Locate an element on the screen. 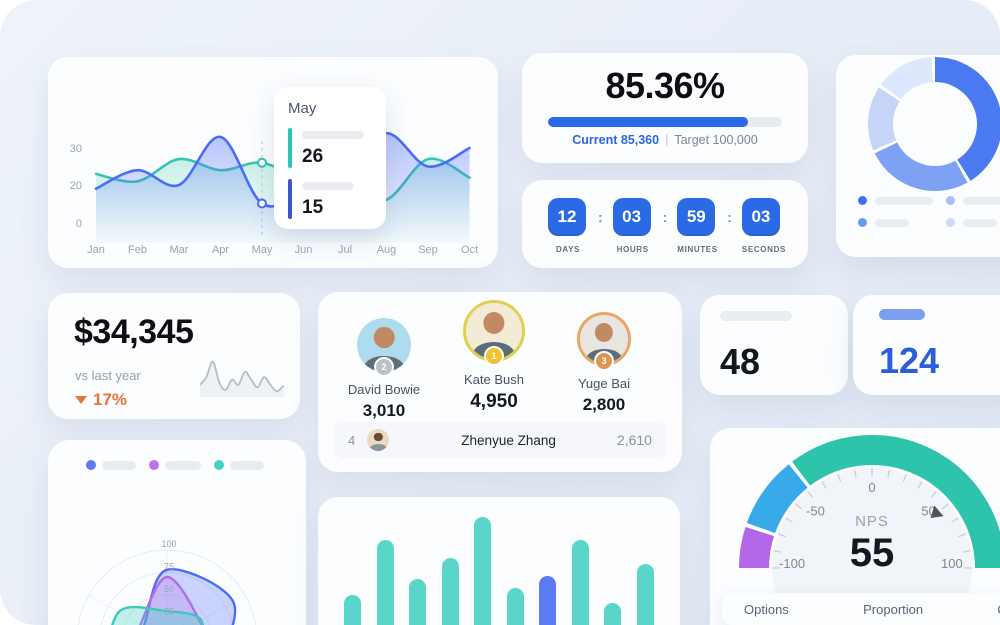  podium-rank3: 3 Yuge Bai 2,800 is located at coordinates (604, 363).